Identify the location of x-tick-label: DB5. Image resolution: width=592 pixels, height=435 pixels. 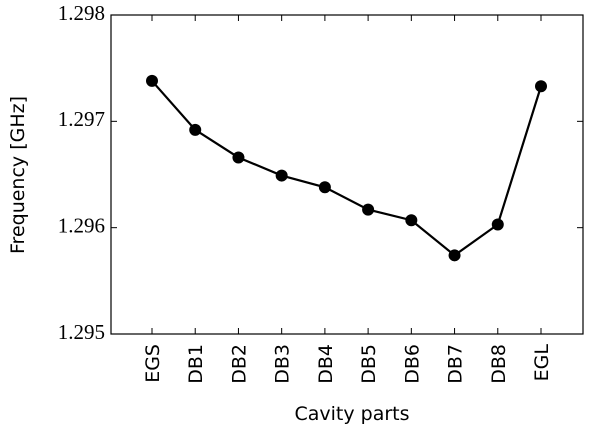
(369, 364).